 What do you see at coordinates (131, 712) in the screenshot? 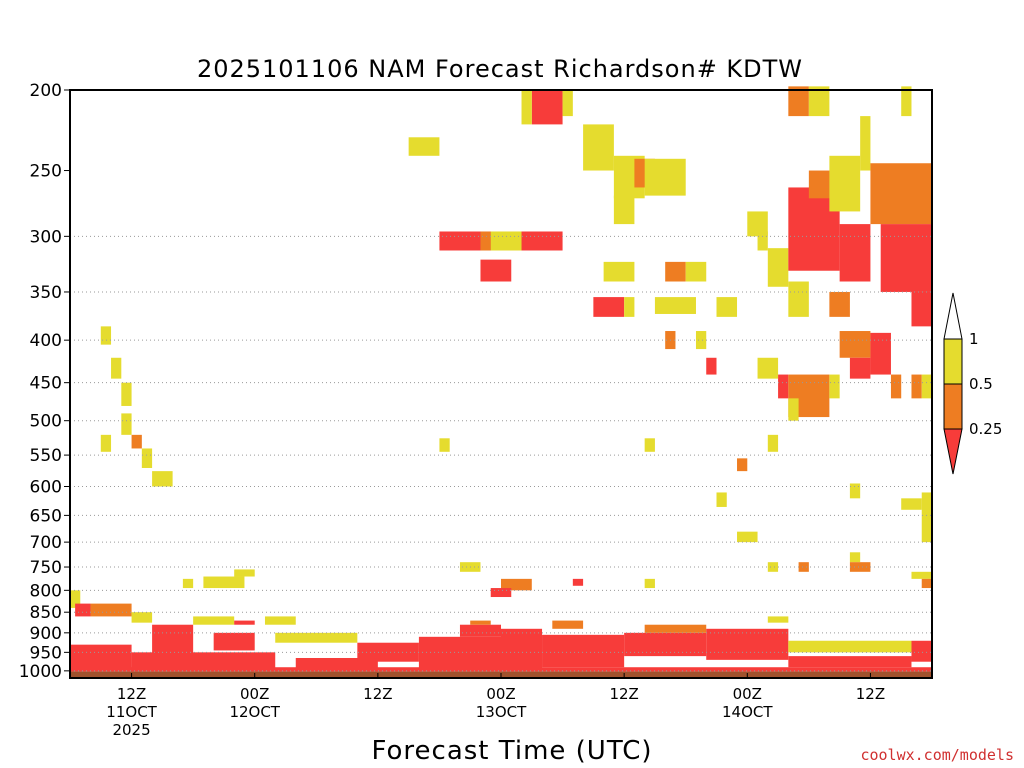
I see `x-tick-label: 11OCT` at bounding box center [131, 712].